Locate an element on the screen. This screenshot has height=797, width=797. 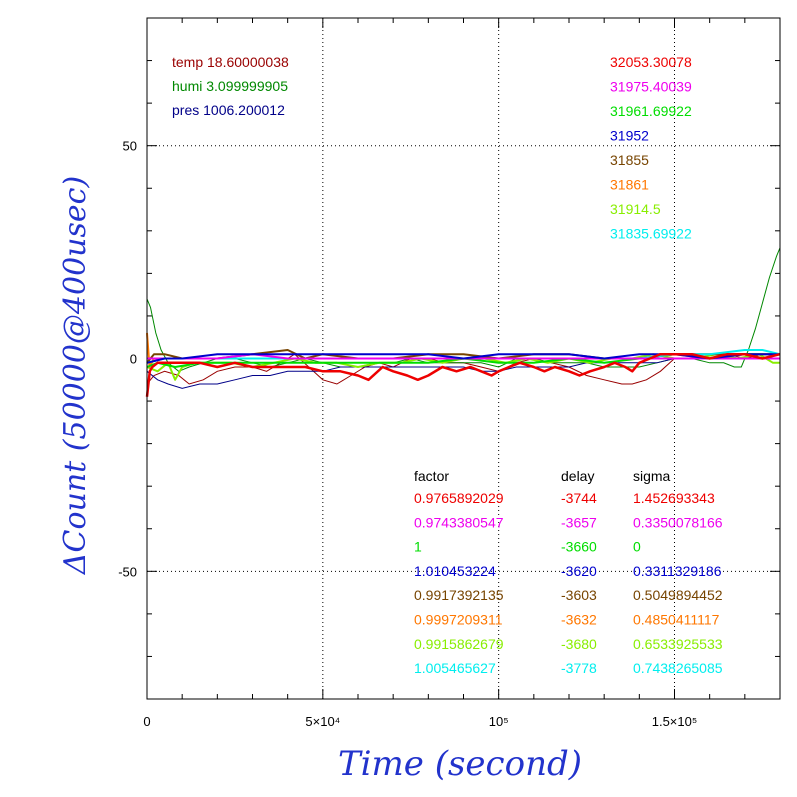
delay-value: -3680 is located at coordinates (579, 644).